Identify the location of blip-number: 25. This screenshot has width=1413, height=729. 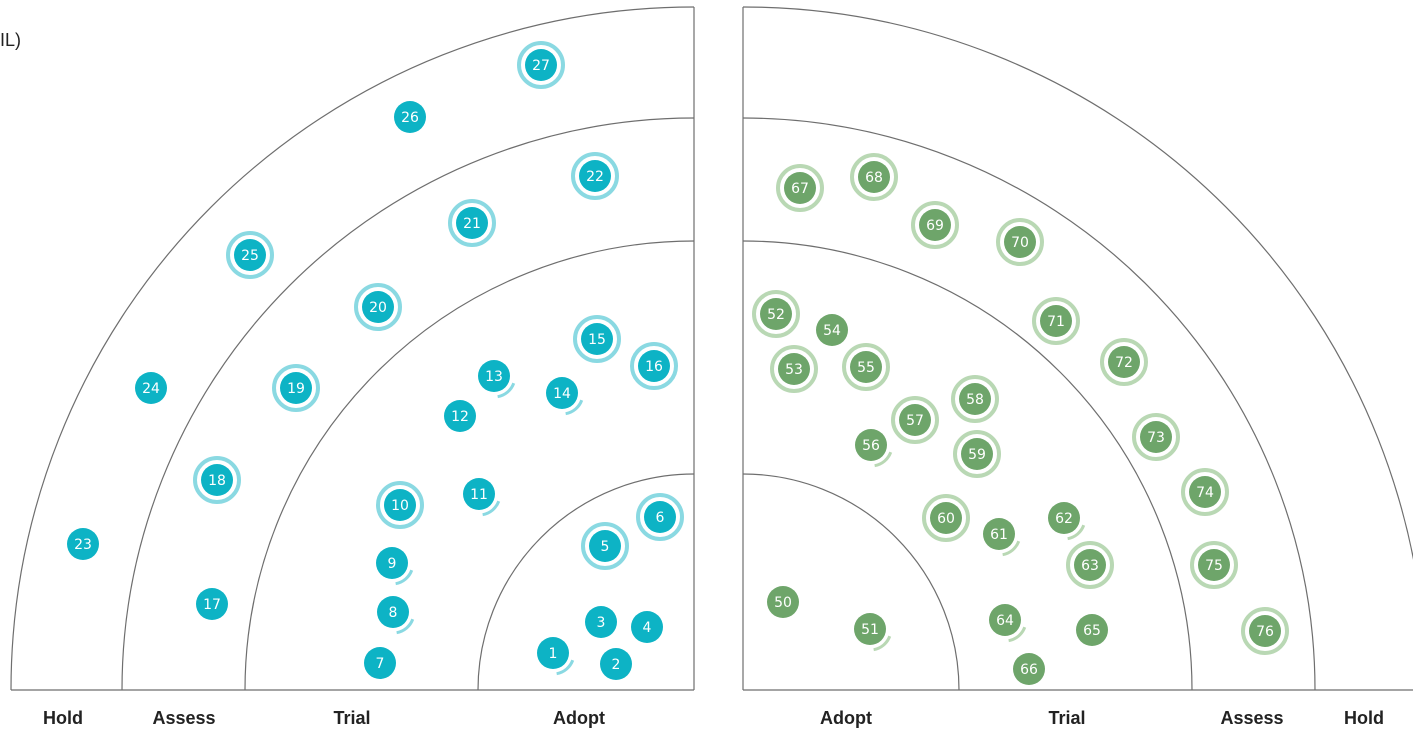
(250, 256).